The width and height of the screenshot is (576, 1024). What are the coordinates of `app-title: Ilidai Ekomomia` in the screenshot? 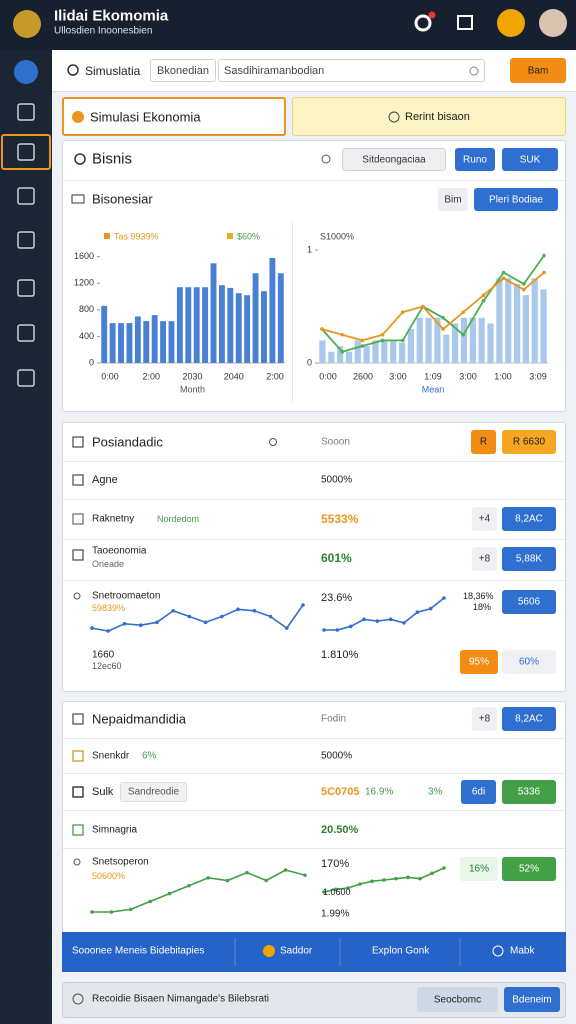 It's located at (111, 16).